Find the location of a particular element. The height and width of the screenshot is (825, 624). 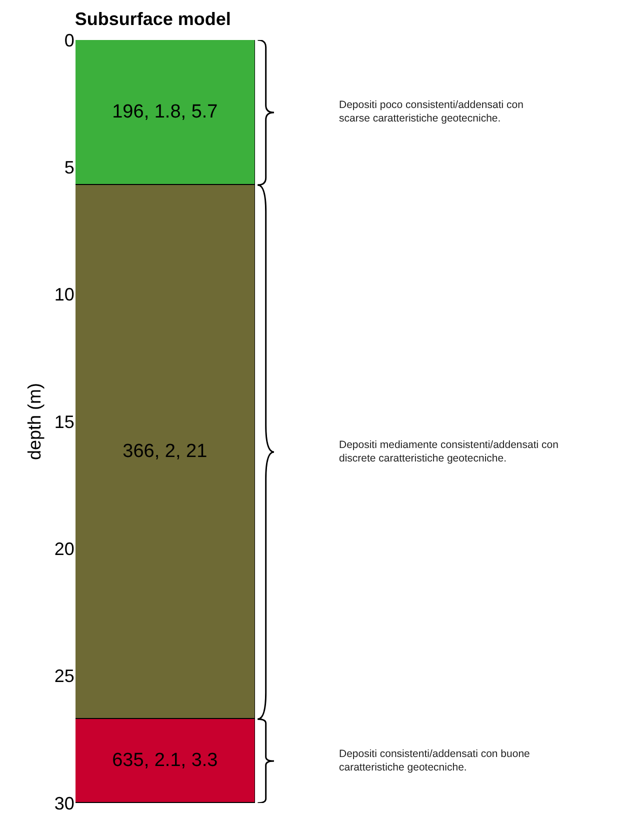

y-tick-label: 15 is located at coordinates (64, 422).